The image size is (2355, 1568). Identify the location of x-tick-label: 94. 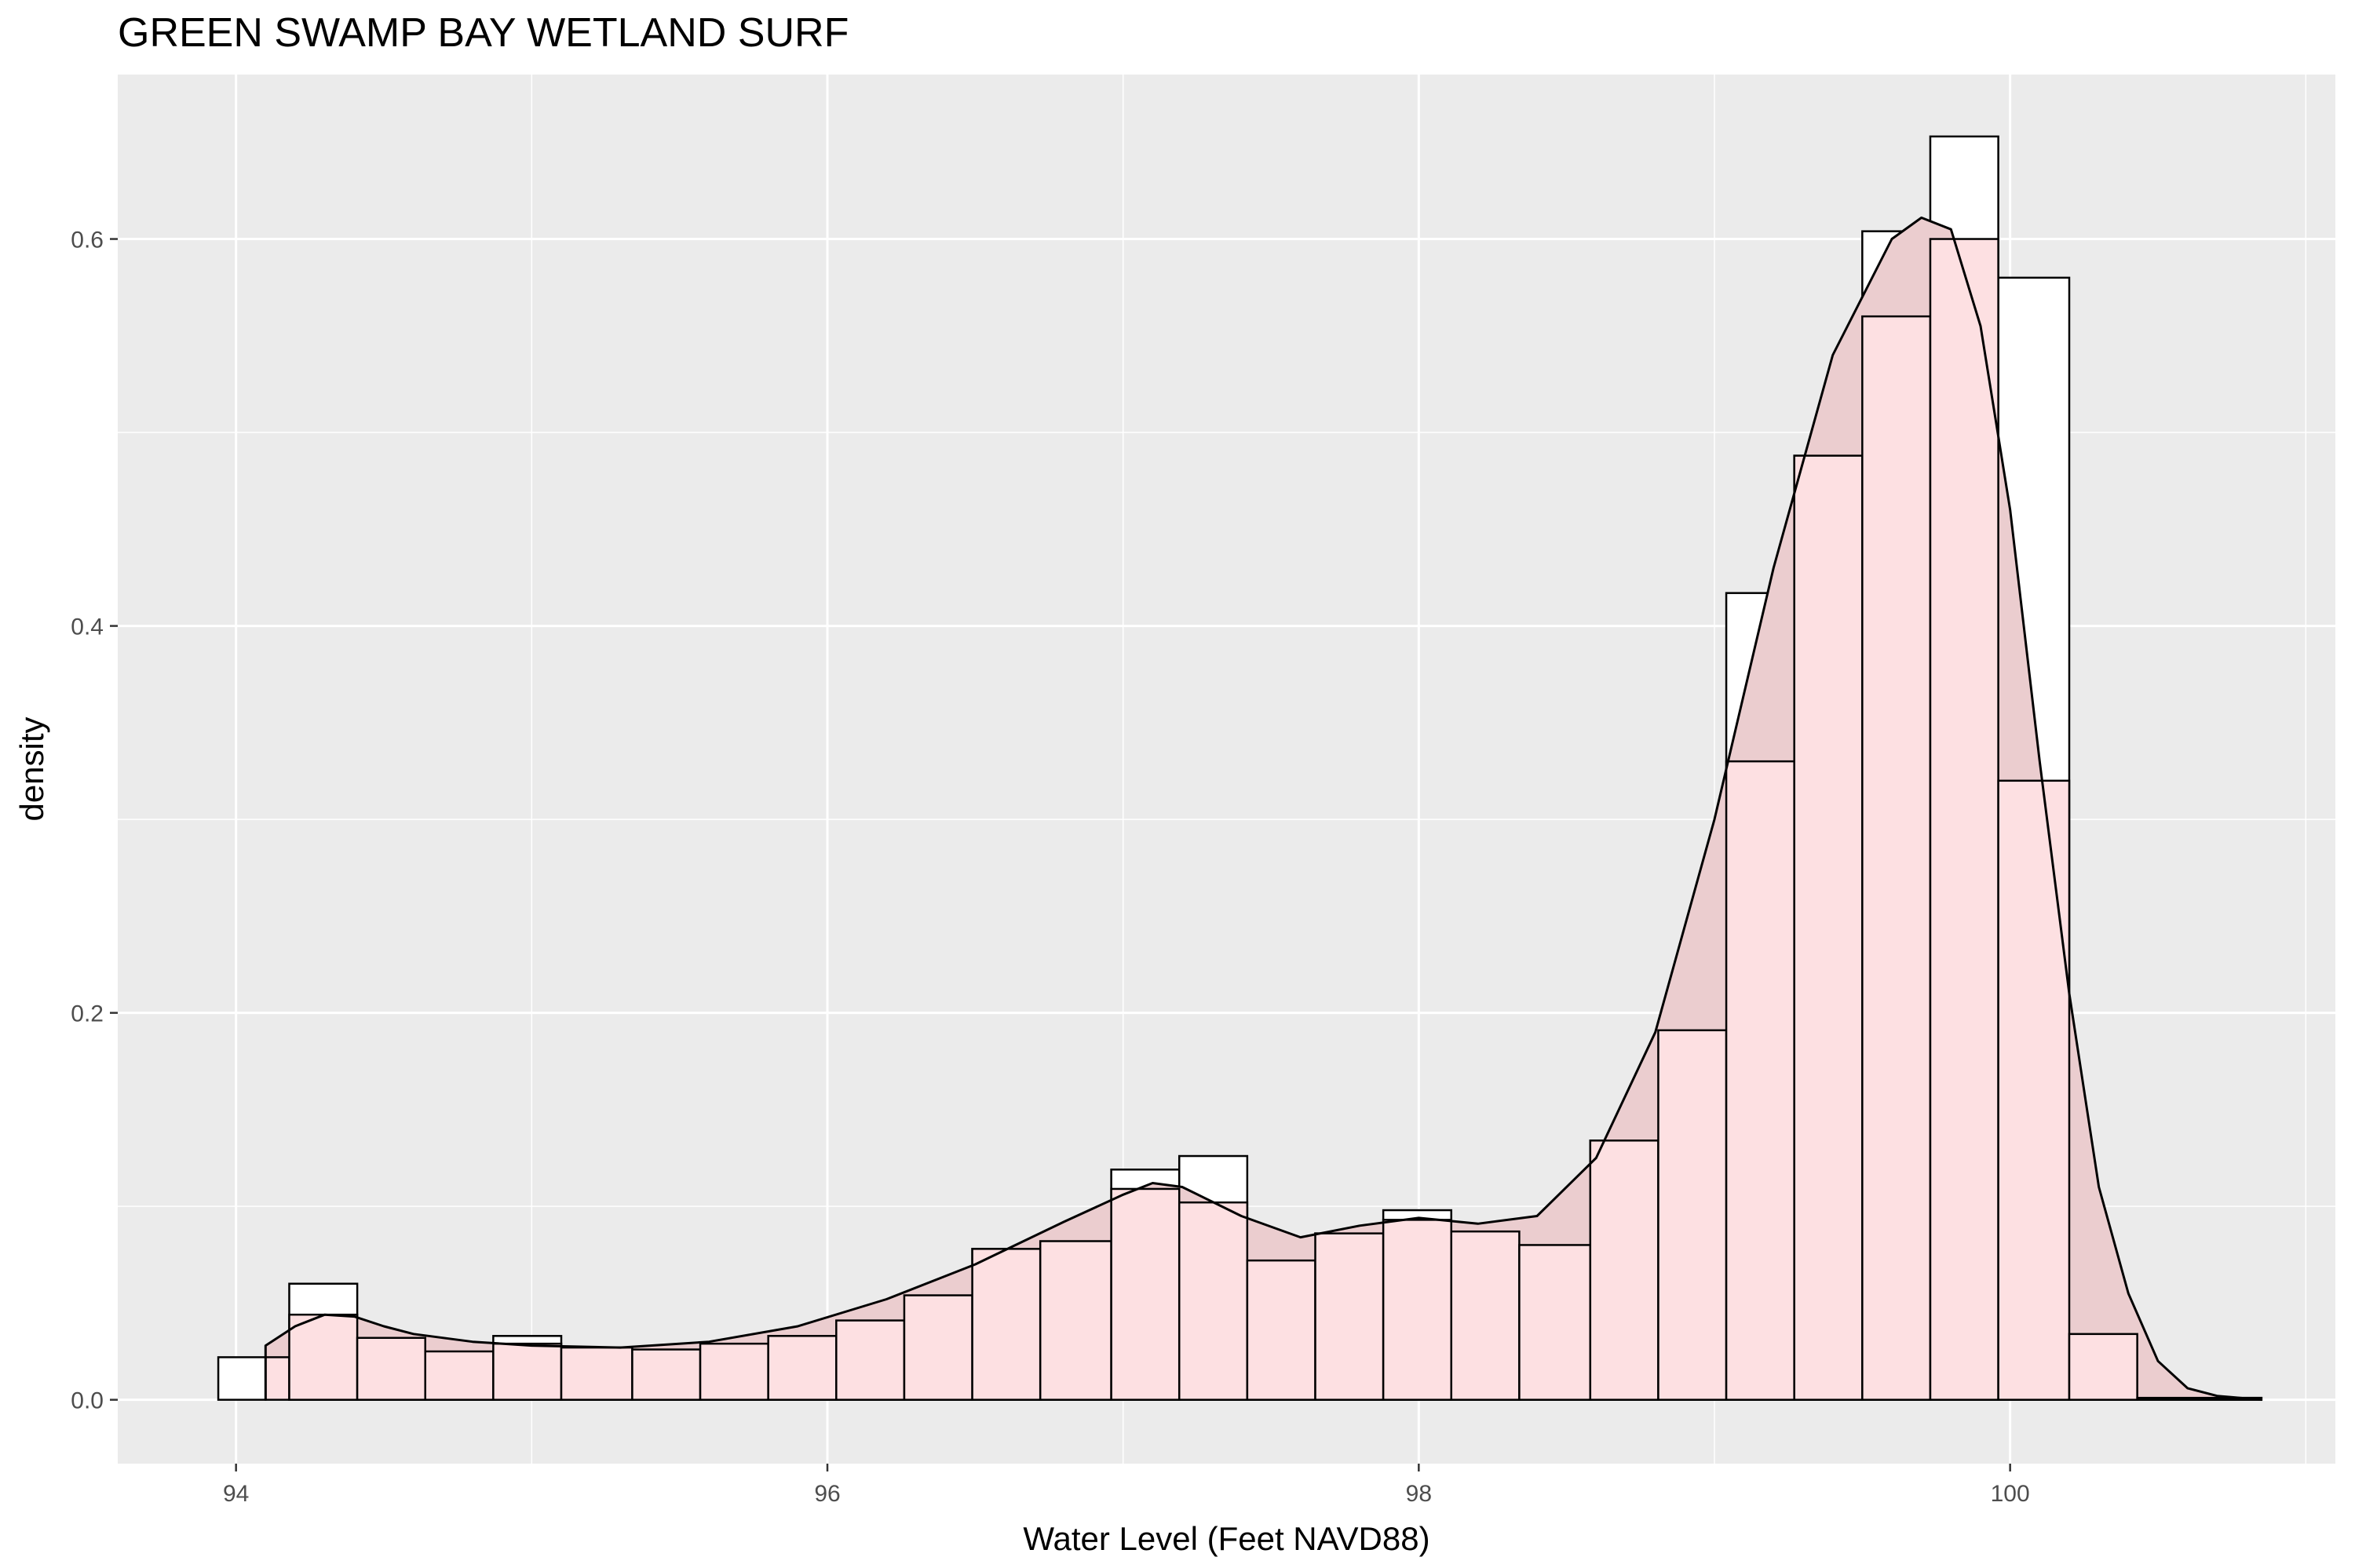
(236, 1494).